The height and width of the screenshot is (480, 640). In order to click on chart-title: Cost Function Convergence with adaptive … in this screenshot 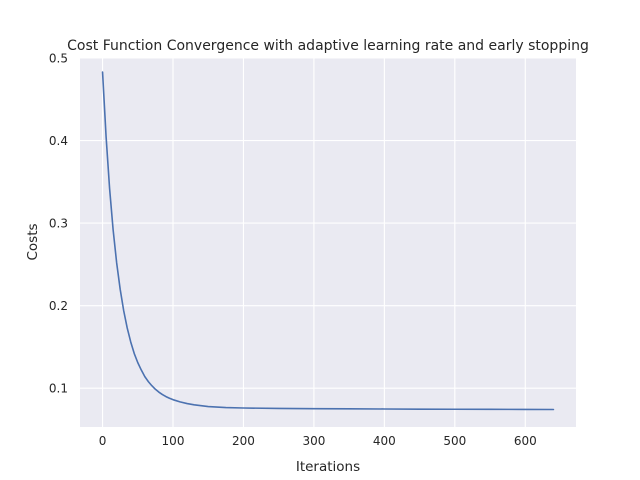, I will do `click(328, 46)`.